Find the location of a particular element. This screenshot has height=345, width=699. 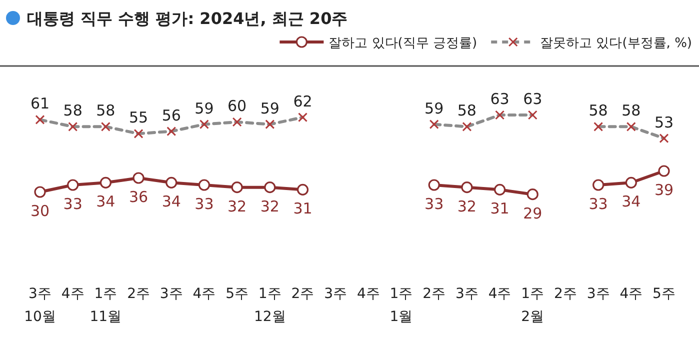

data-label: 62 is located at coordinates (302, 101).